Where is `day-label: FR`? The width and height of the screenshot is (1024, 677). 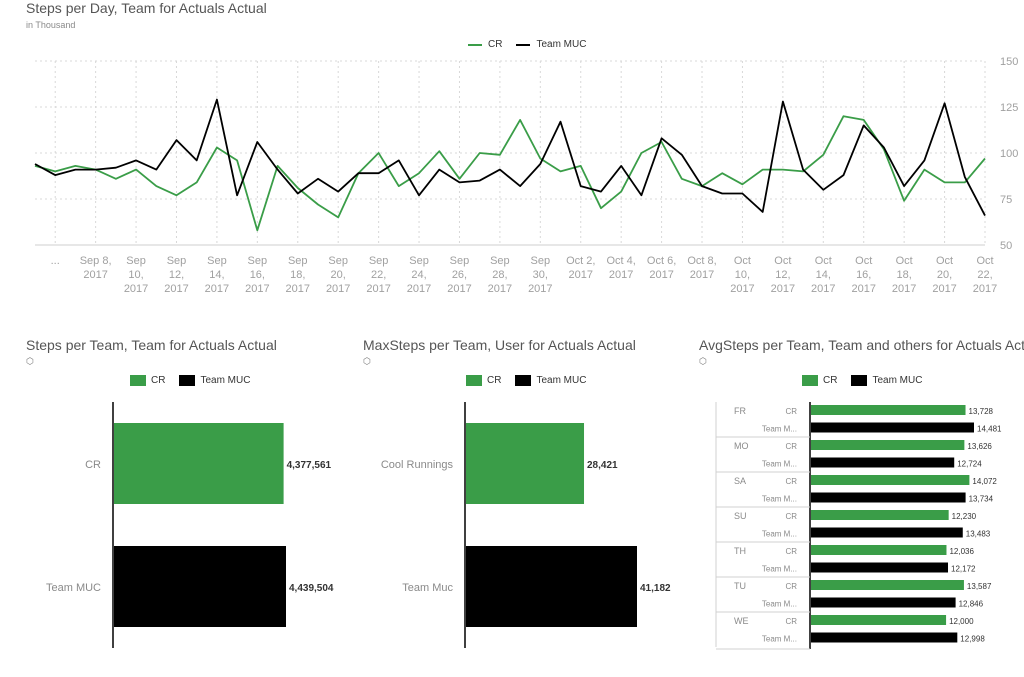 day-label: FR is located at coordinates (740, 411).